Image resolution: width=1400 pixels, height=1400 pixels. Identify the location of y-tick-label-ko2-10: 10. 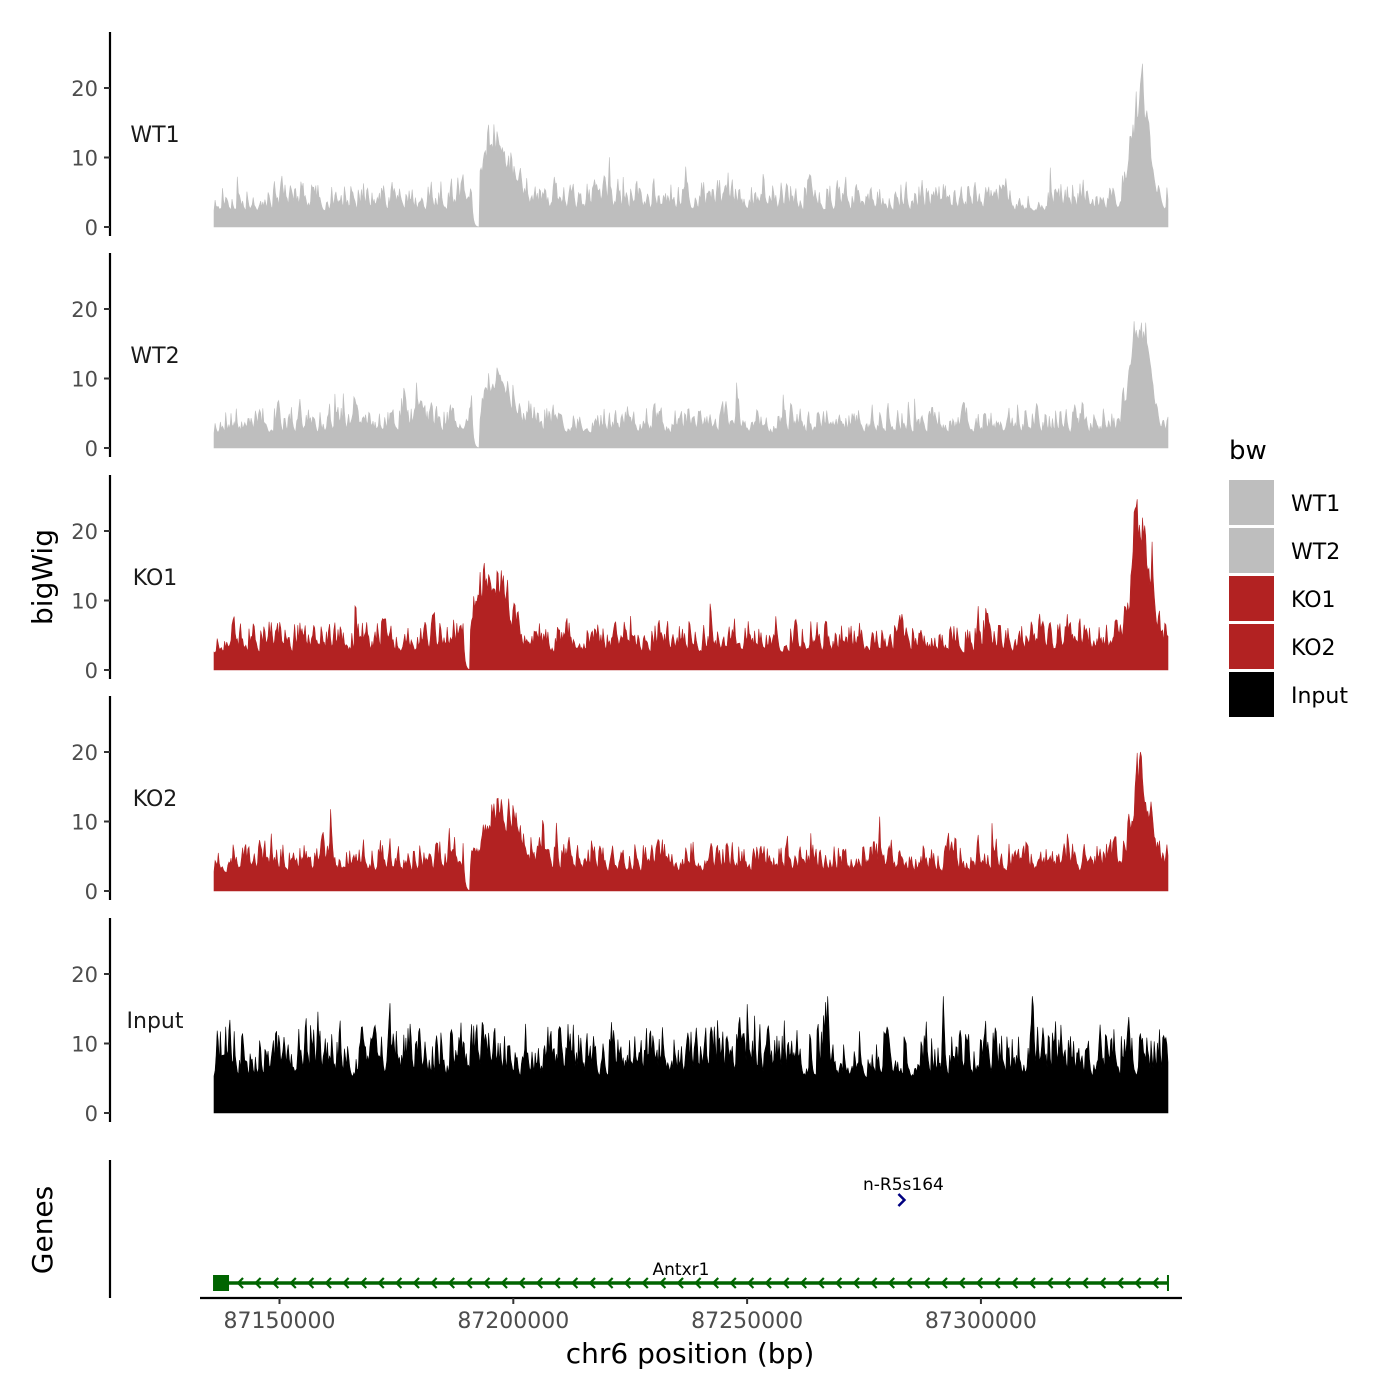
(84, 823).